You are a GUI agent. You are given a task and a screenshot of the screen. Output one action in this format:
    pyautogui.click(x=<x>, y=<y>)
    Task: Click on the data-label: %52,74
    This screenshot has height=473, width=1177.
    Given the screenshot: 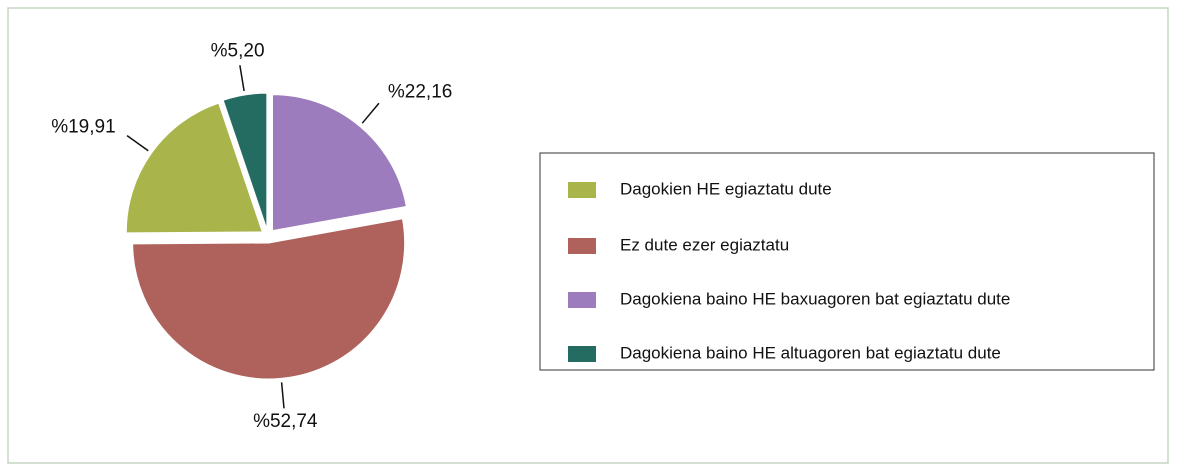 What is the action you would take?
    pyautogui.click(x=285, y=421)
    